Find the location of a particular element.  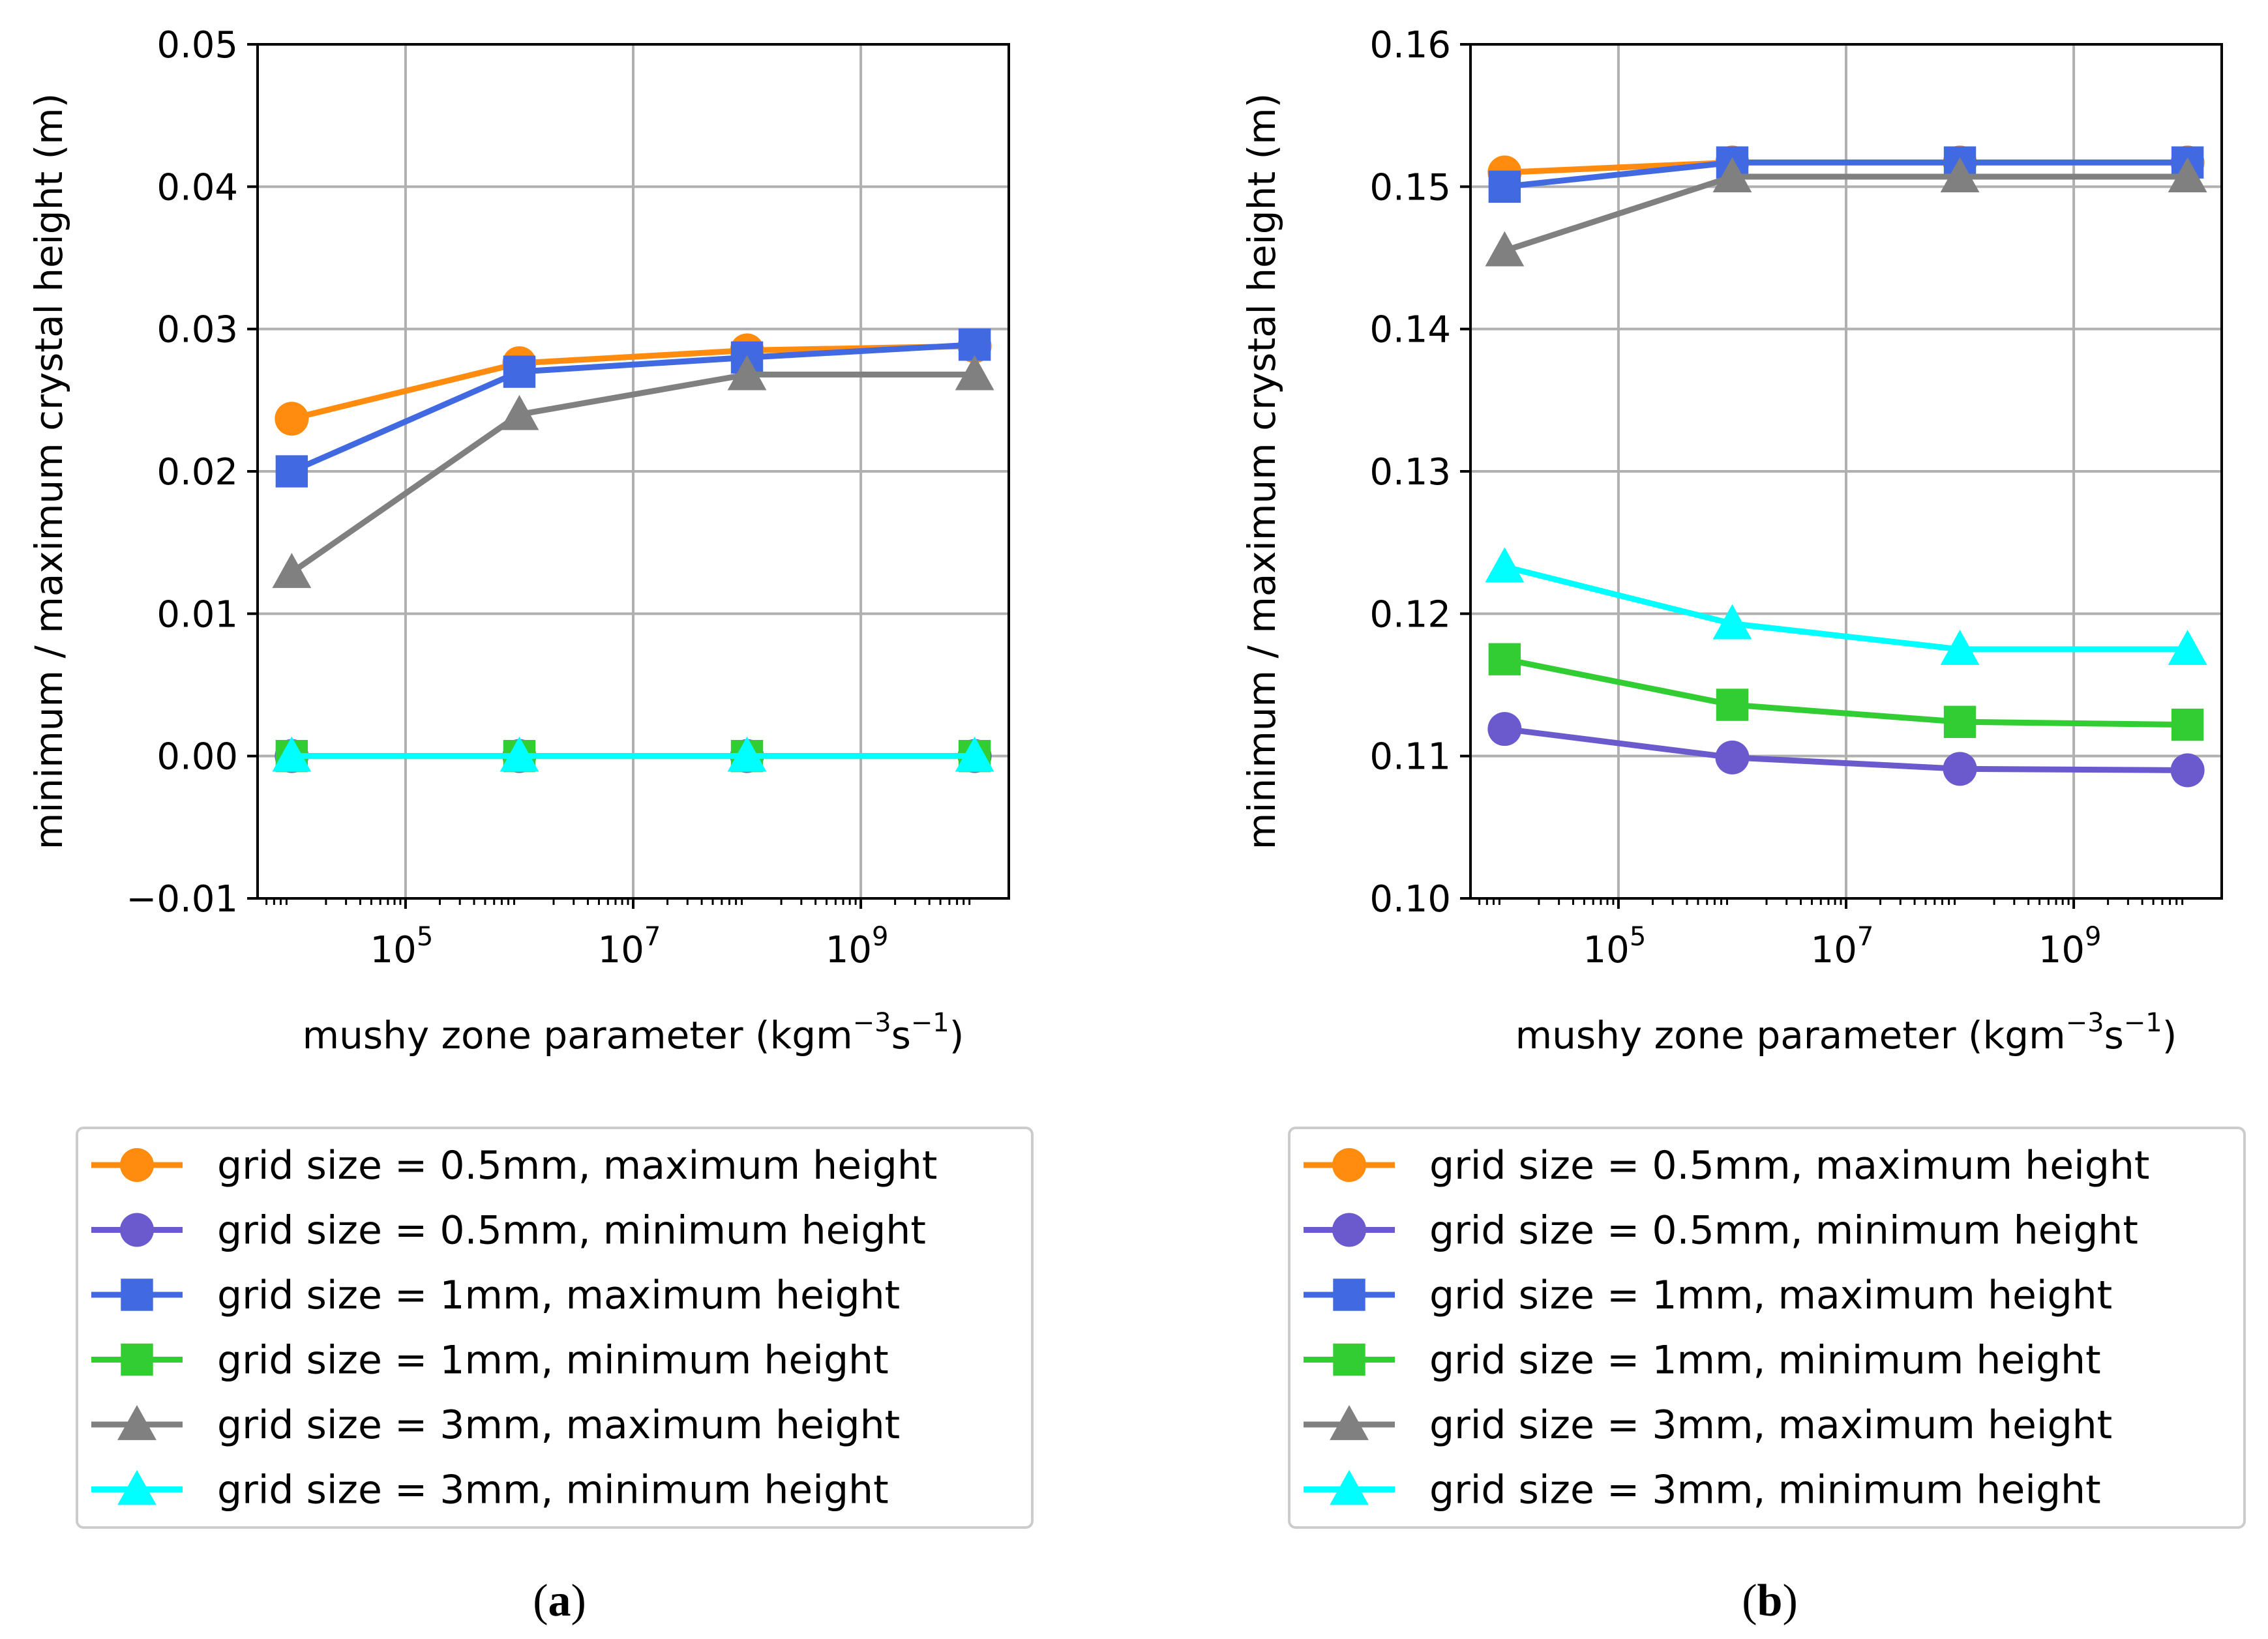

x-tick-exponent: 9 is located at coordinates (880, 937).